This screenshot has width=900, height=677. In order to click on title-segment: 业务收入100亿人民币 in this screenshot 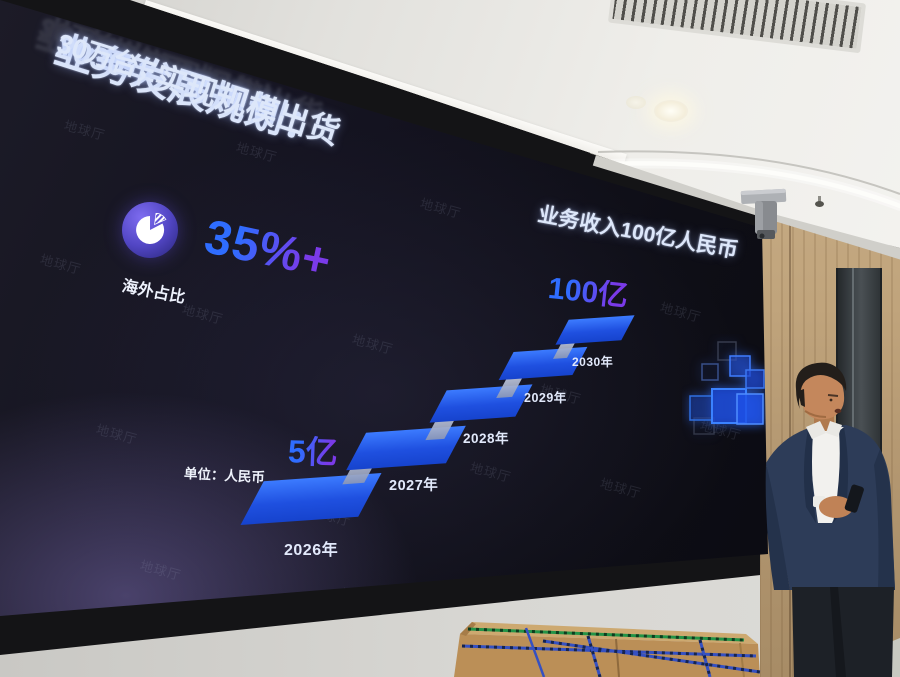, I will do `click(637, 233)`.